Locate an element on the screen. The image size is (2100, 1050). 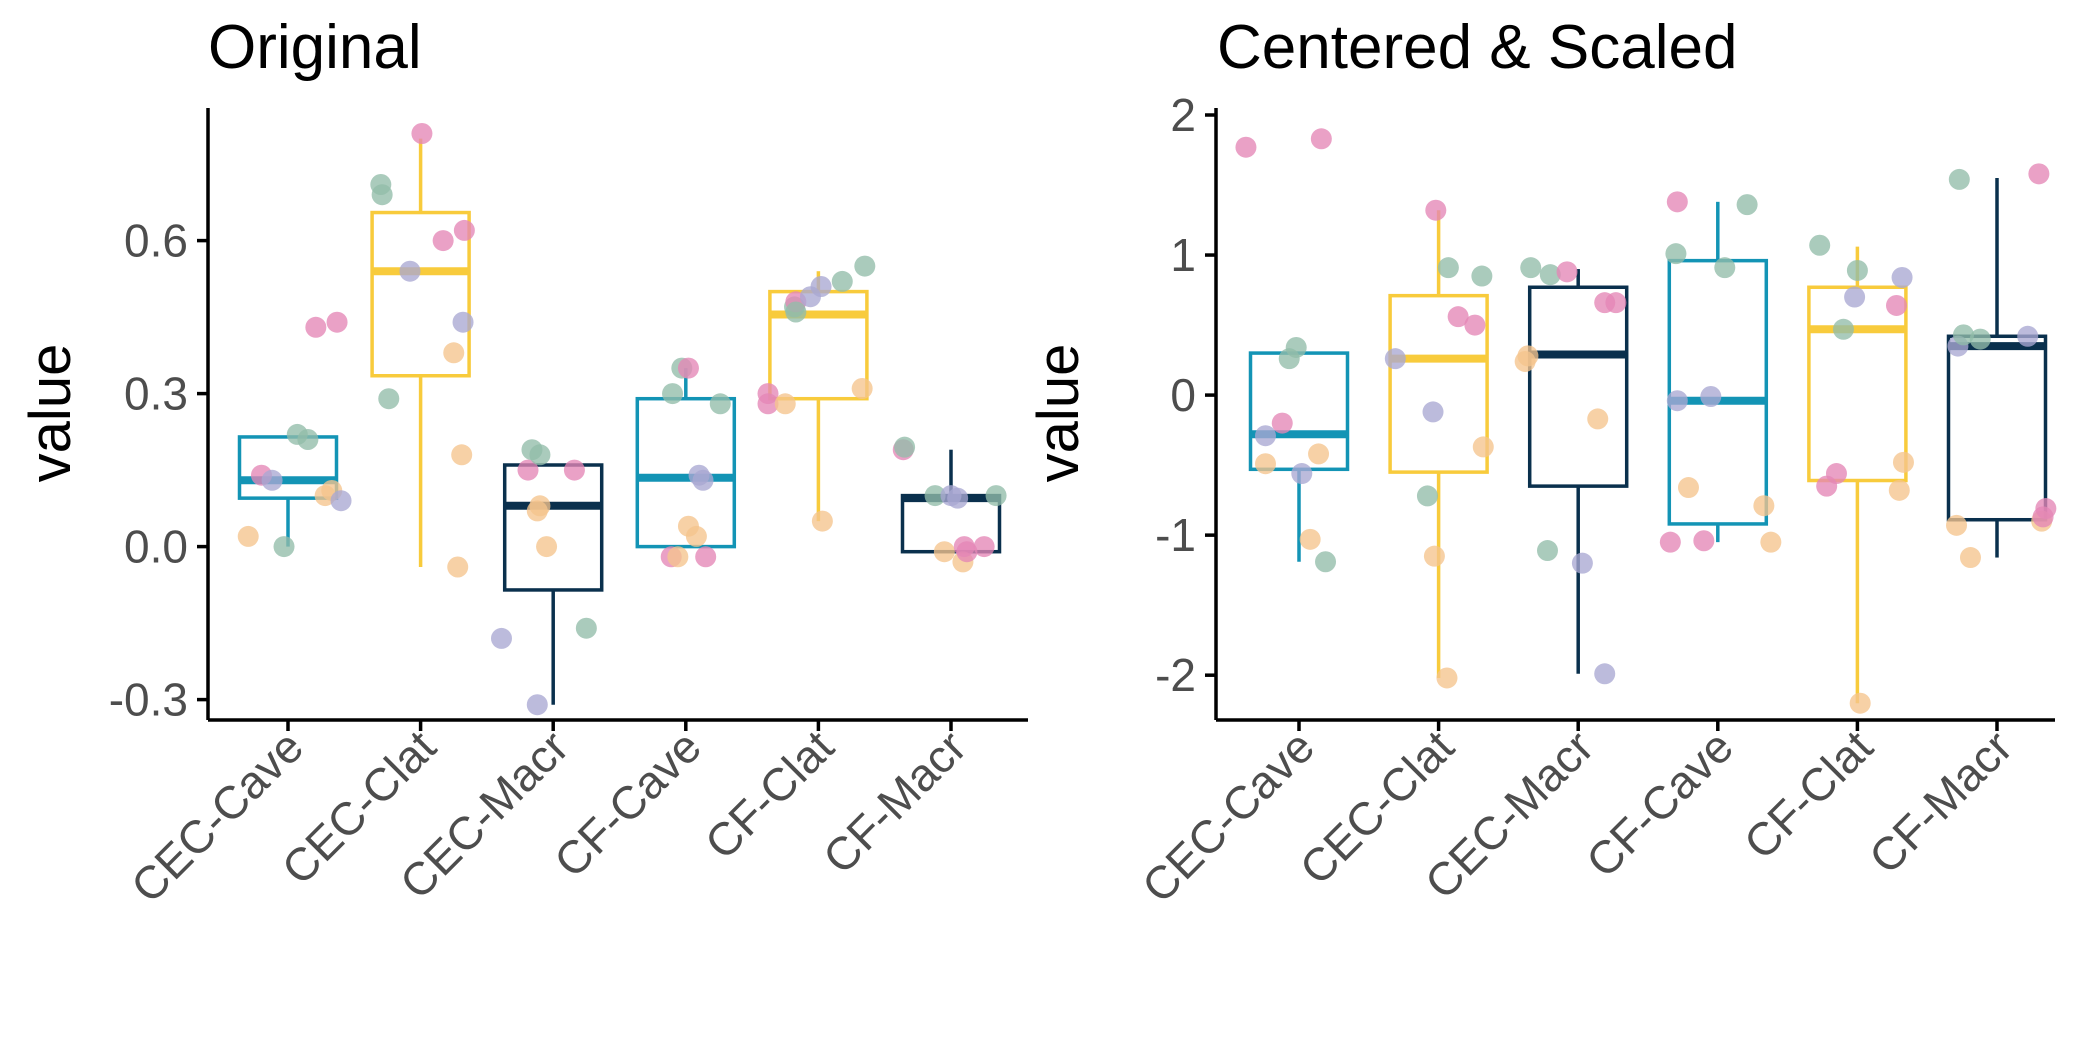
y-tick-label: -1 is located at coordinates (1175, 535).